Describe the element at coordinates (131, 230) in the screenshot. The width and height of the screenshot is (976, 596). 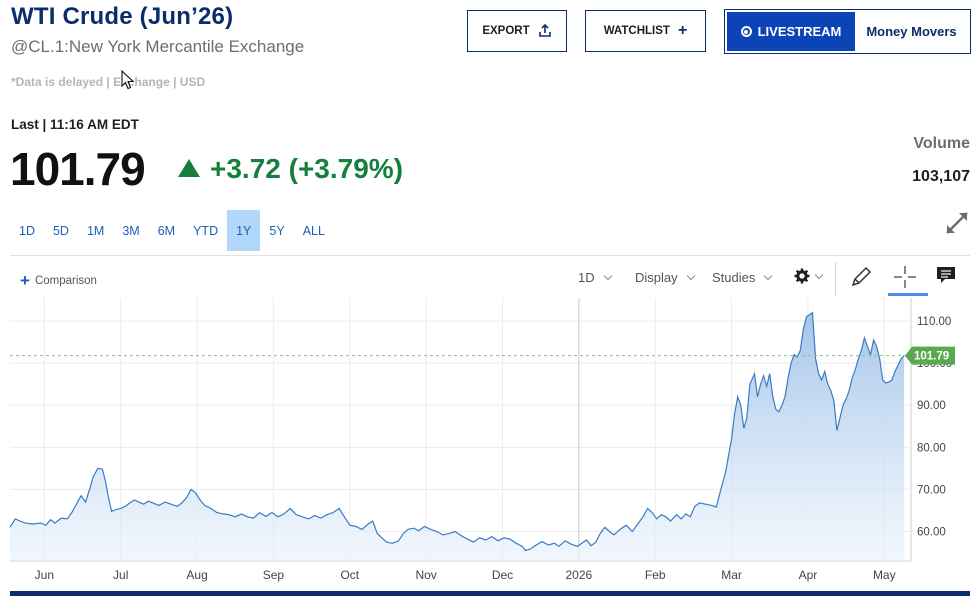
I see `range-3m: 3M` at that location.